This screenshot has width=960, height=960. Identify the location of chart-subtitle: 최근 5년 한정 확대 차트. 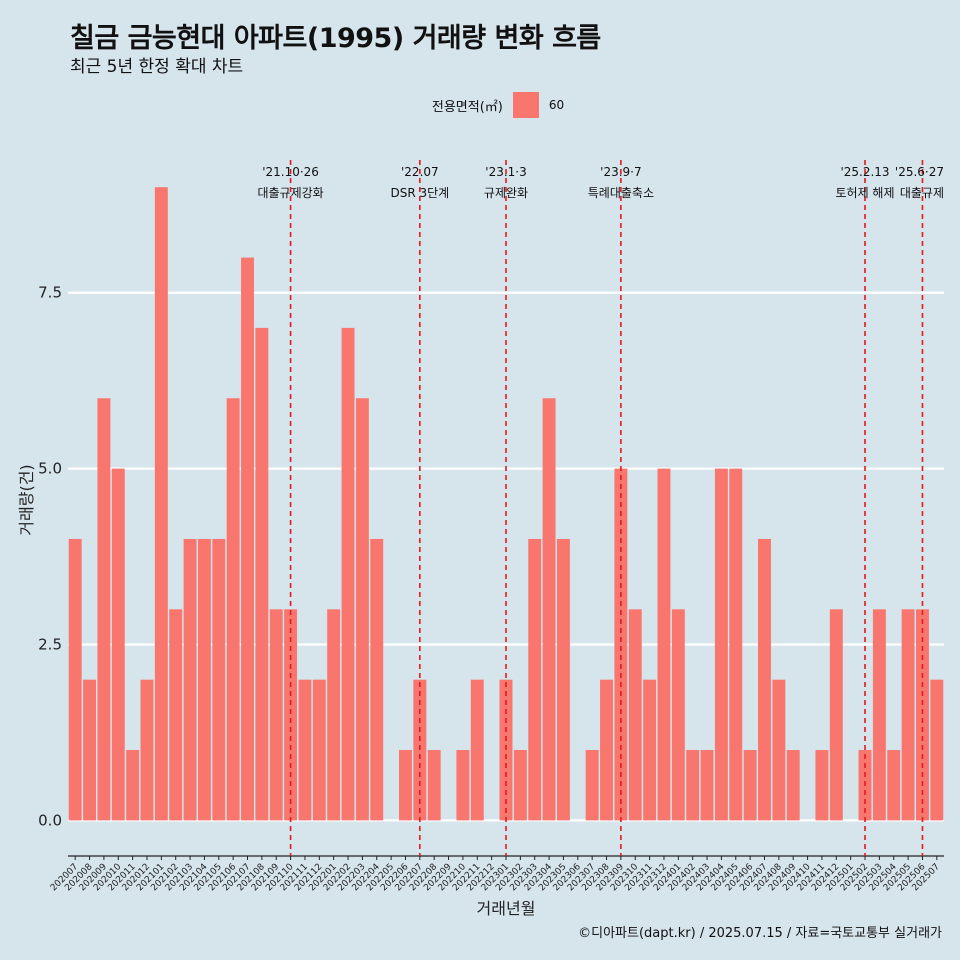
(157, 67).